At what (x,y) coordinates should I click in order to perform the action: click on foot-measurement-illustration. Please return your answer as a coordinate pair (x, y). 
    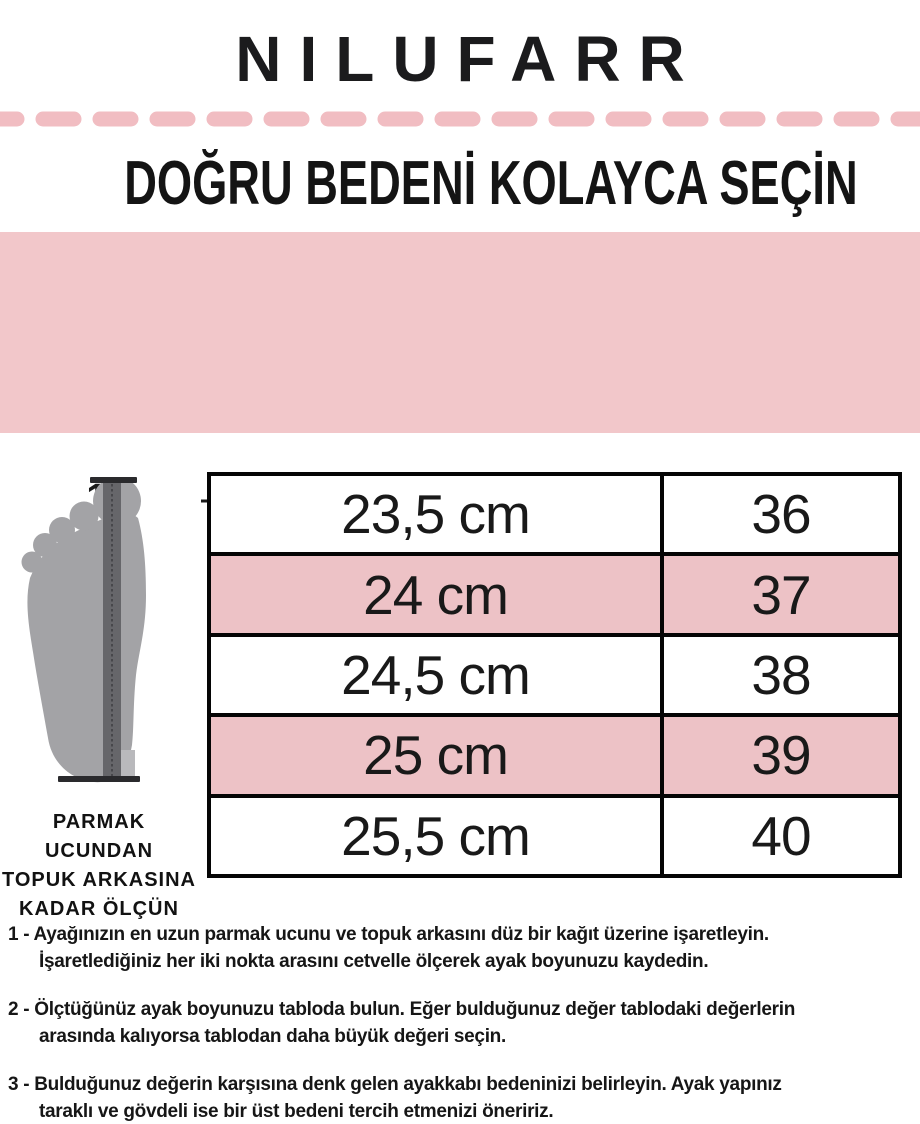
    Looking at the image, I should click on (84, 630).